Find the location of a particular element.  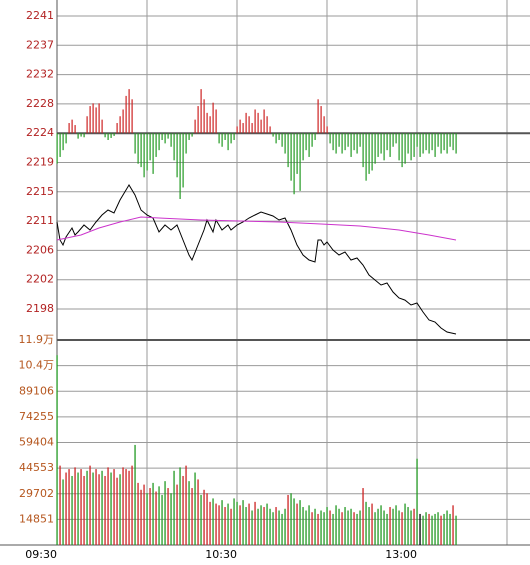

y-tick-label: 2215 is located at coordinates (40, 191).